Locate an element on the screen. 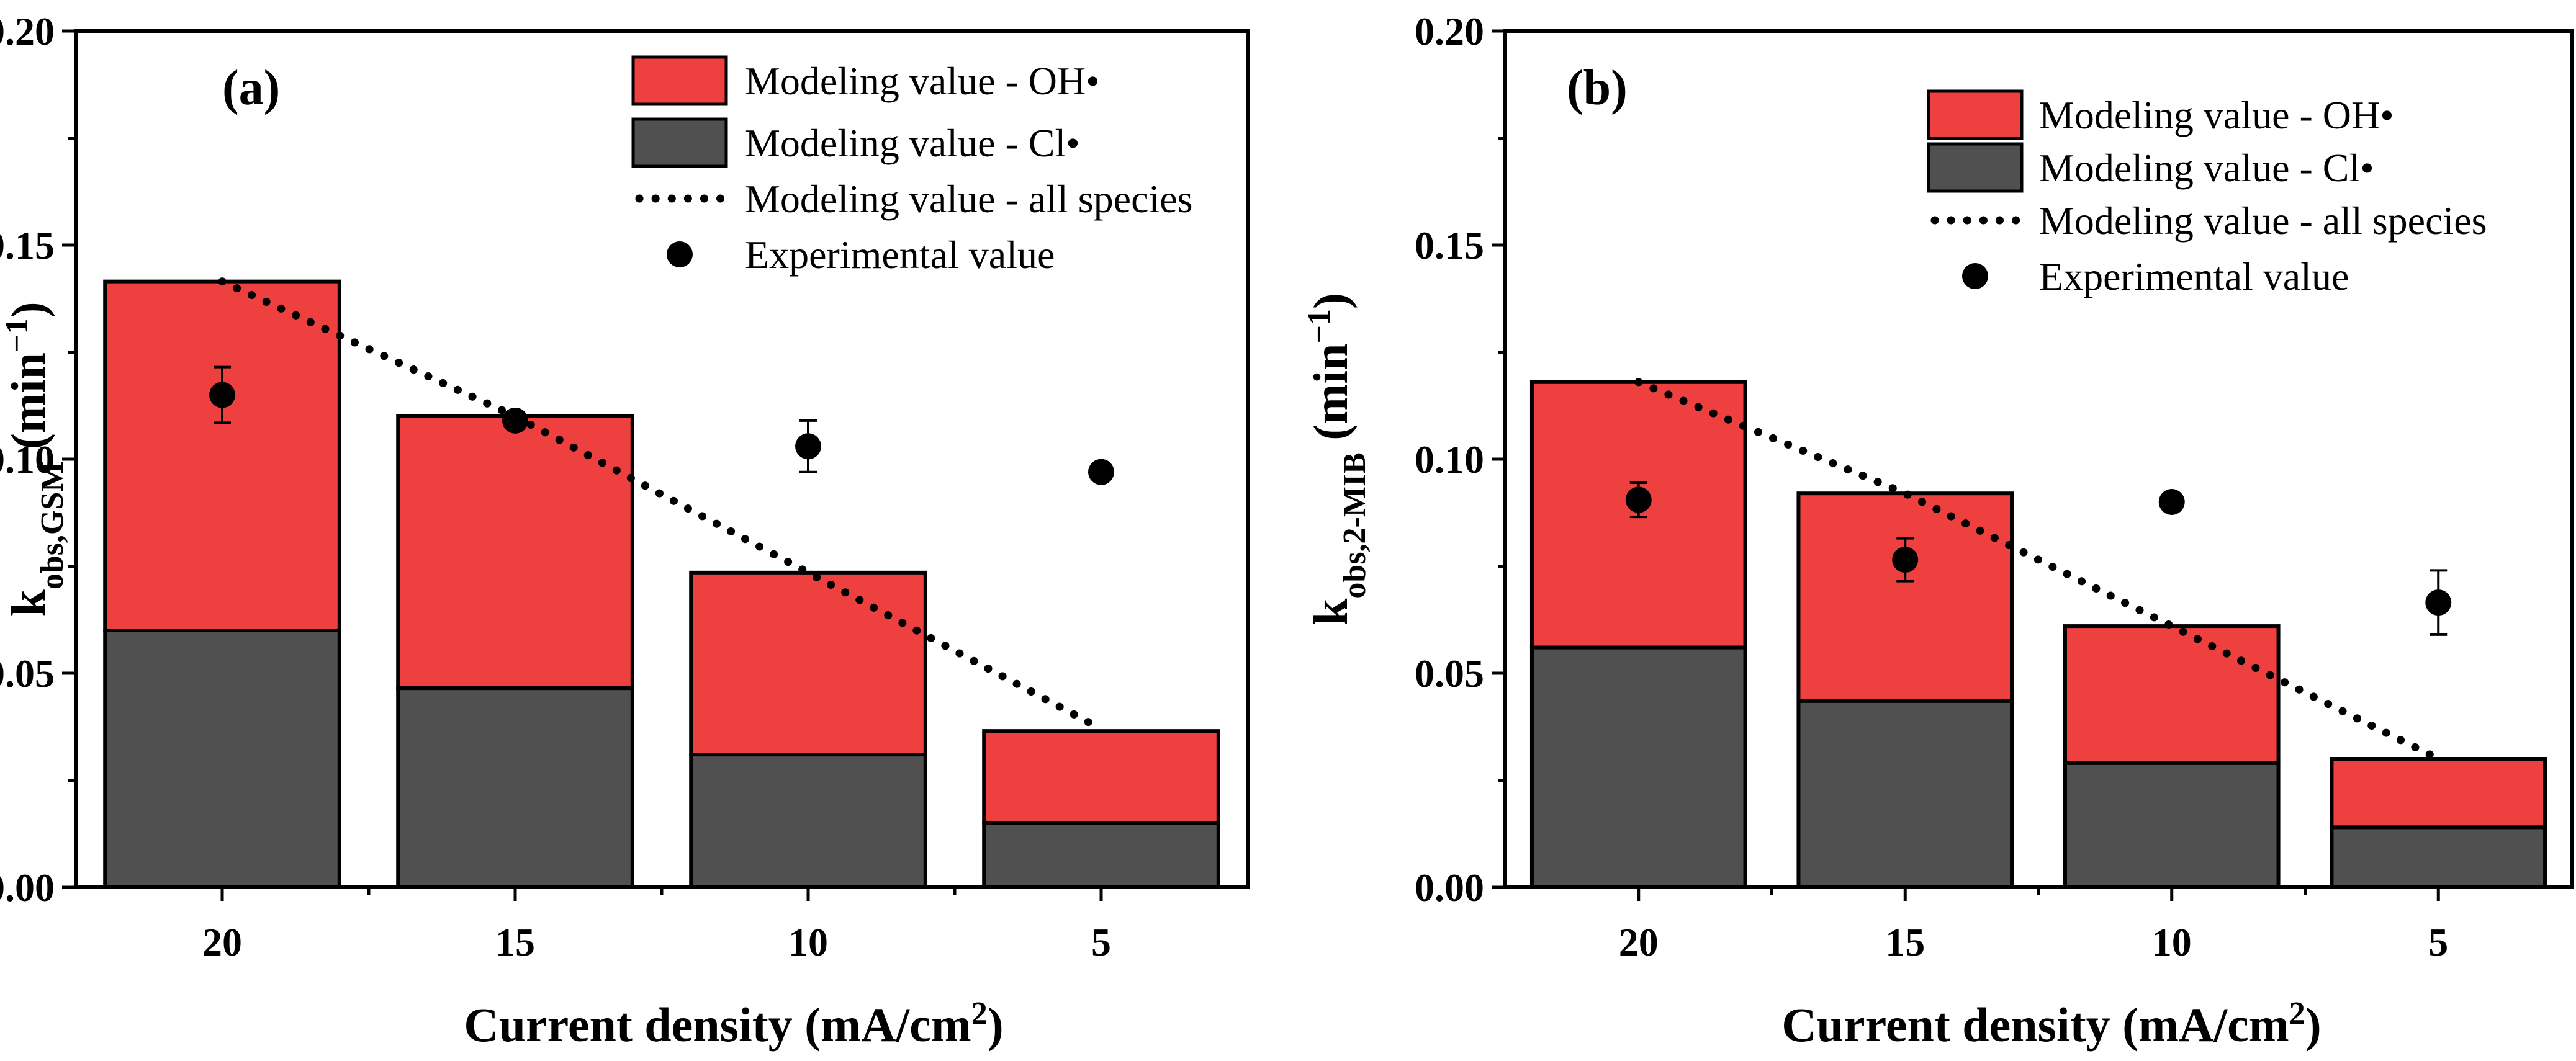 Image resolution: width=2576 pixels, height=1061 pixels. y-axis-title: kobs,2-MIB (min−1) is located at coordinates (1337, 459).